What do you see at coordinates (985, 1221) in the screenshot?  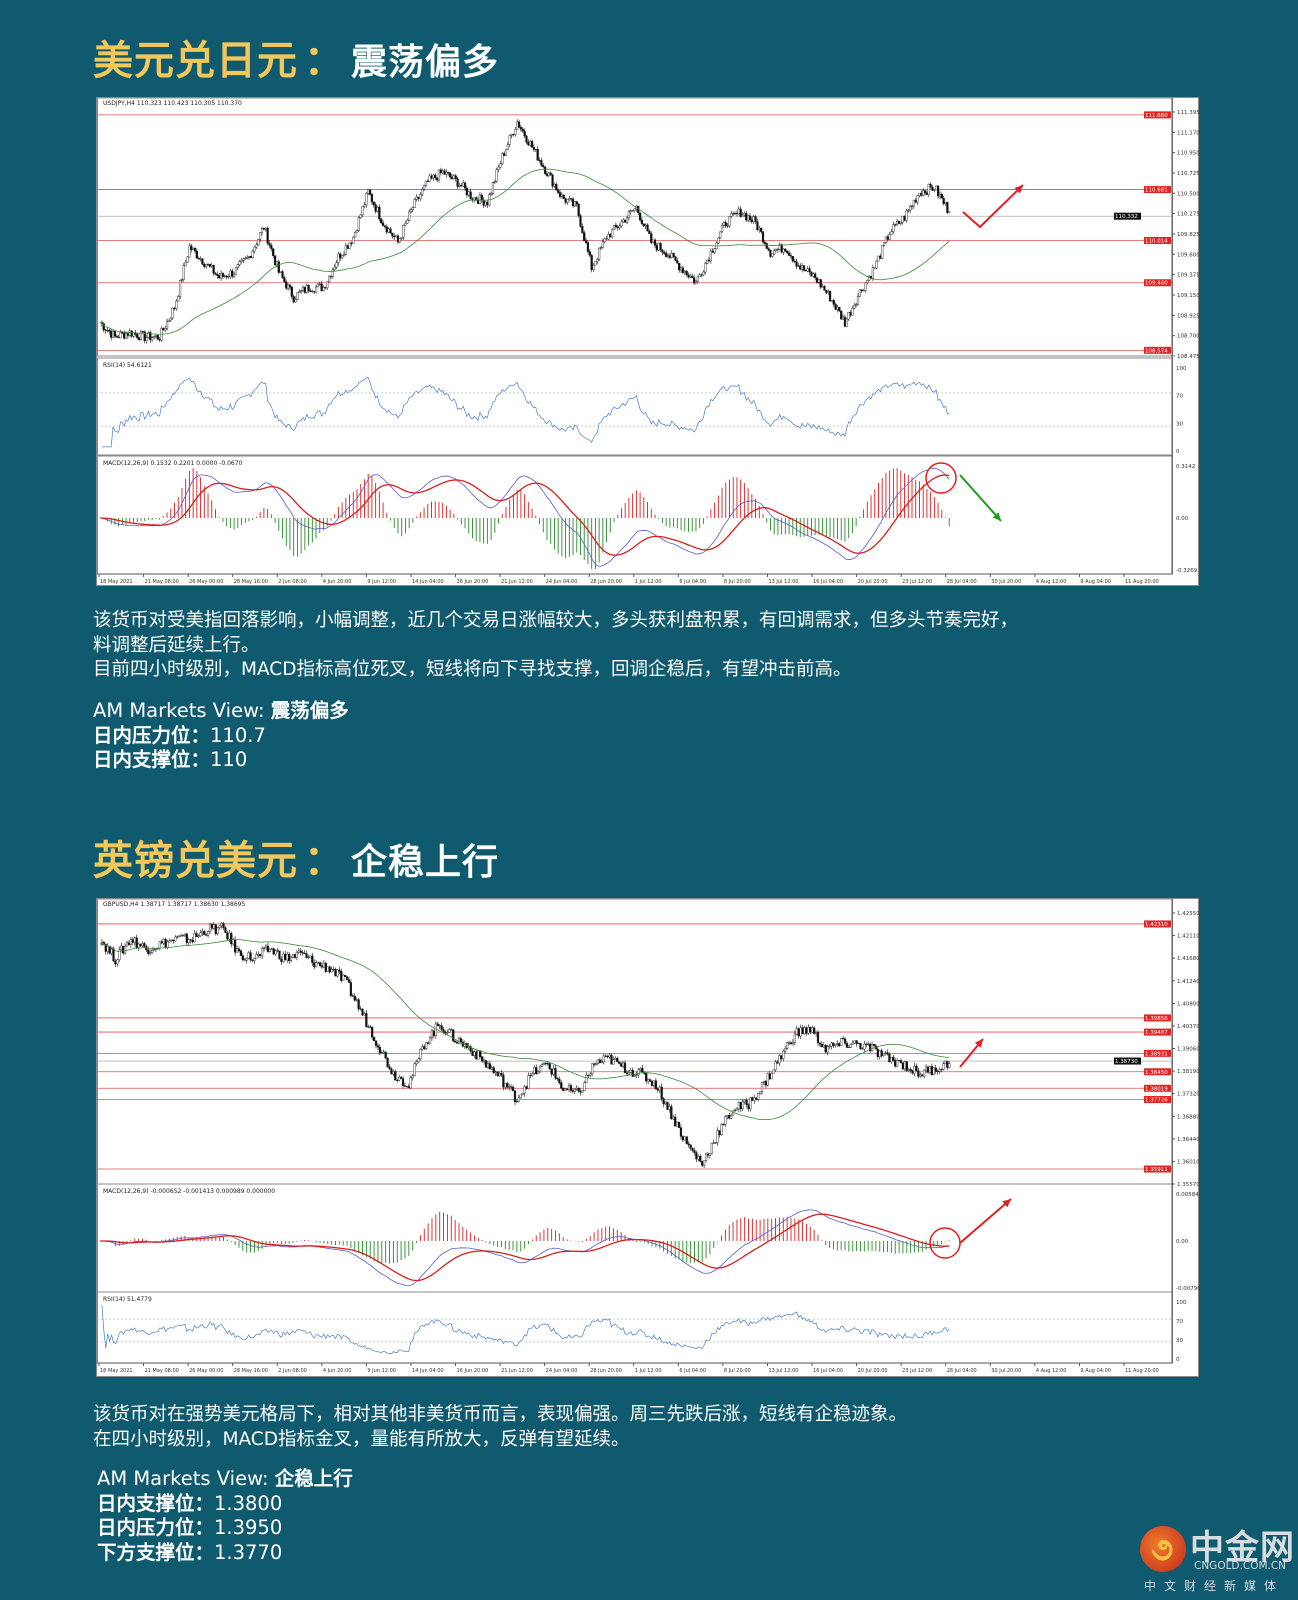 I see `annotation-arrow` at bounding box center [985, 1221].